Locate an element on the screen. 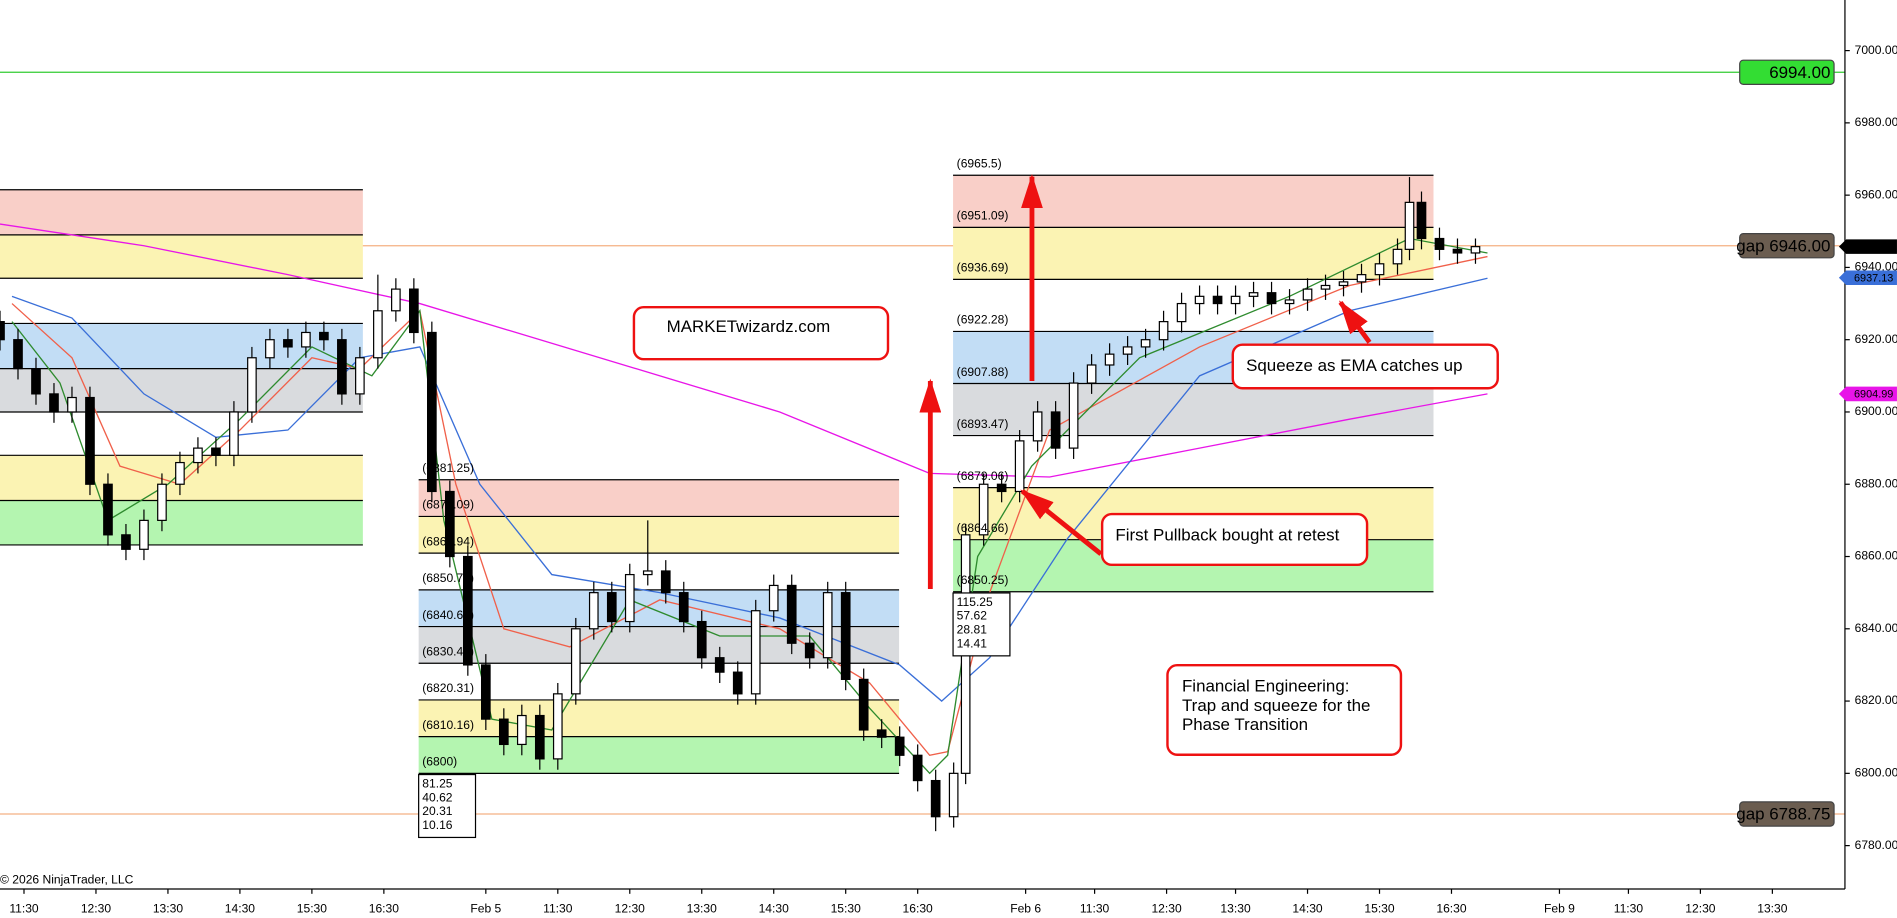 Image resolution: width=1897 pixels, height=918 pixels. zone-label: (6864.66) is located at coordinates (983, 528).